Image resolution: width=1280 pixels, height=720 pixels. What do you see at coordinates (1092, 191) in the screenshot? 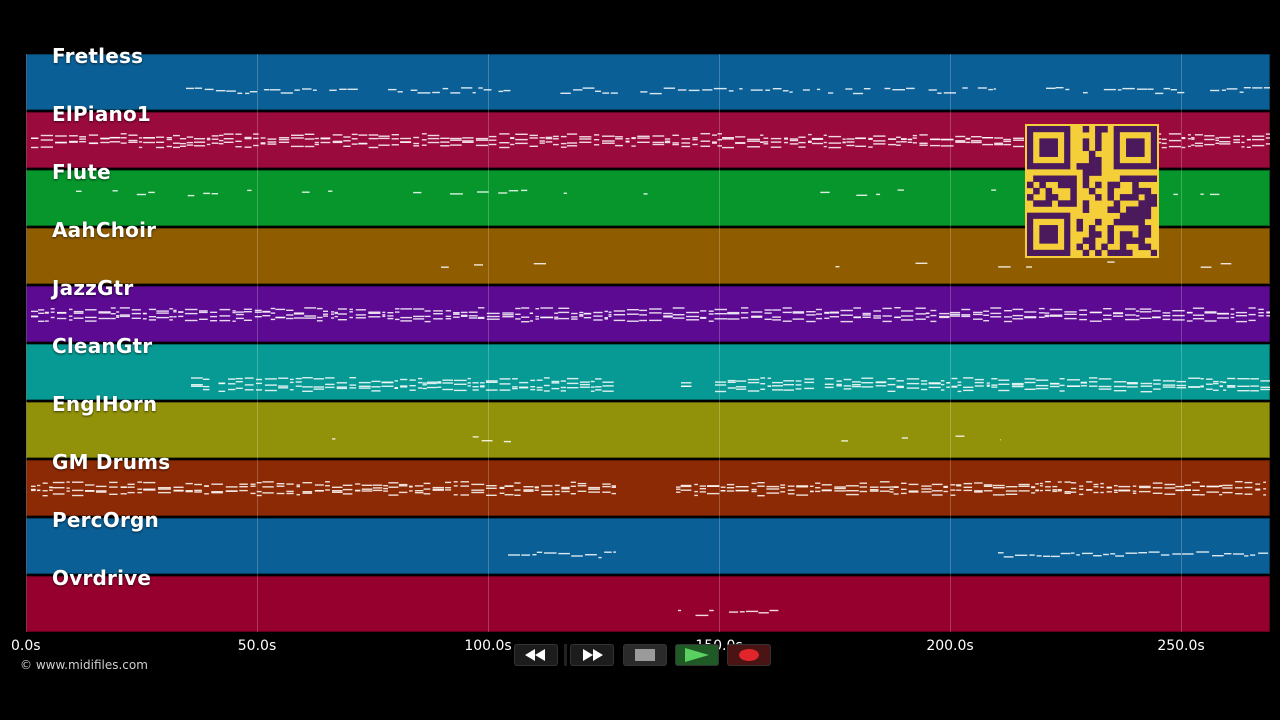
I see `qr-code` at bounding box center [1092, 191].